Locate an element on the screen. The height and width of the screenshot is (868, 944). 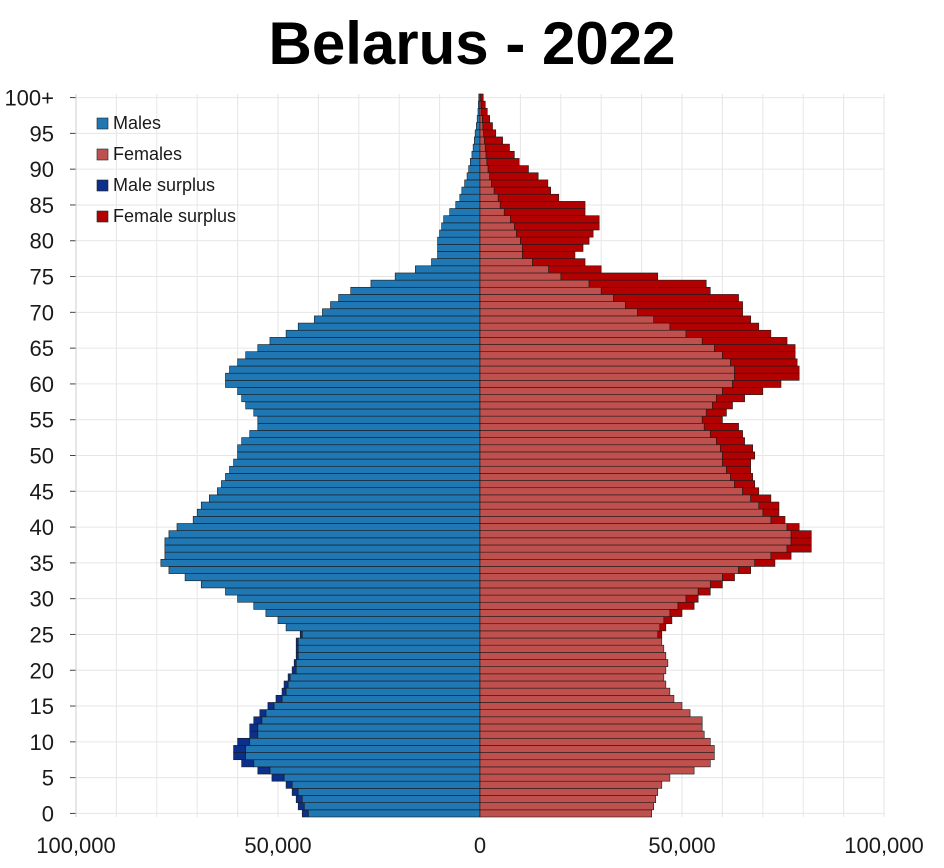
y-tick-label: 30 is located at coordinates (42, 599).